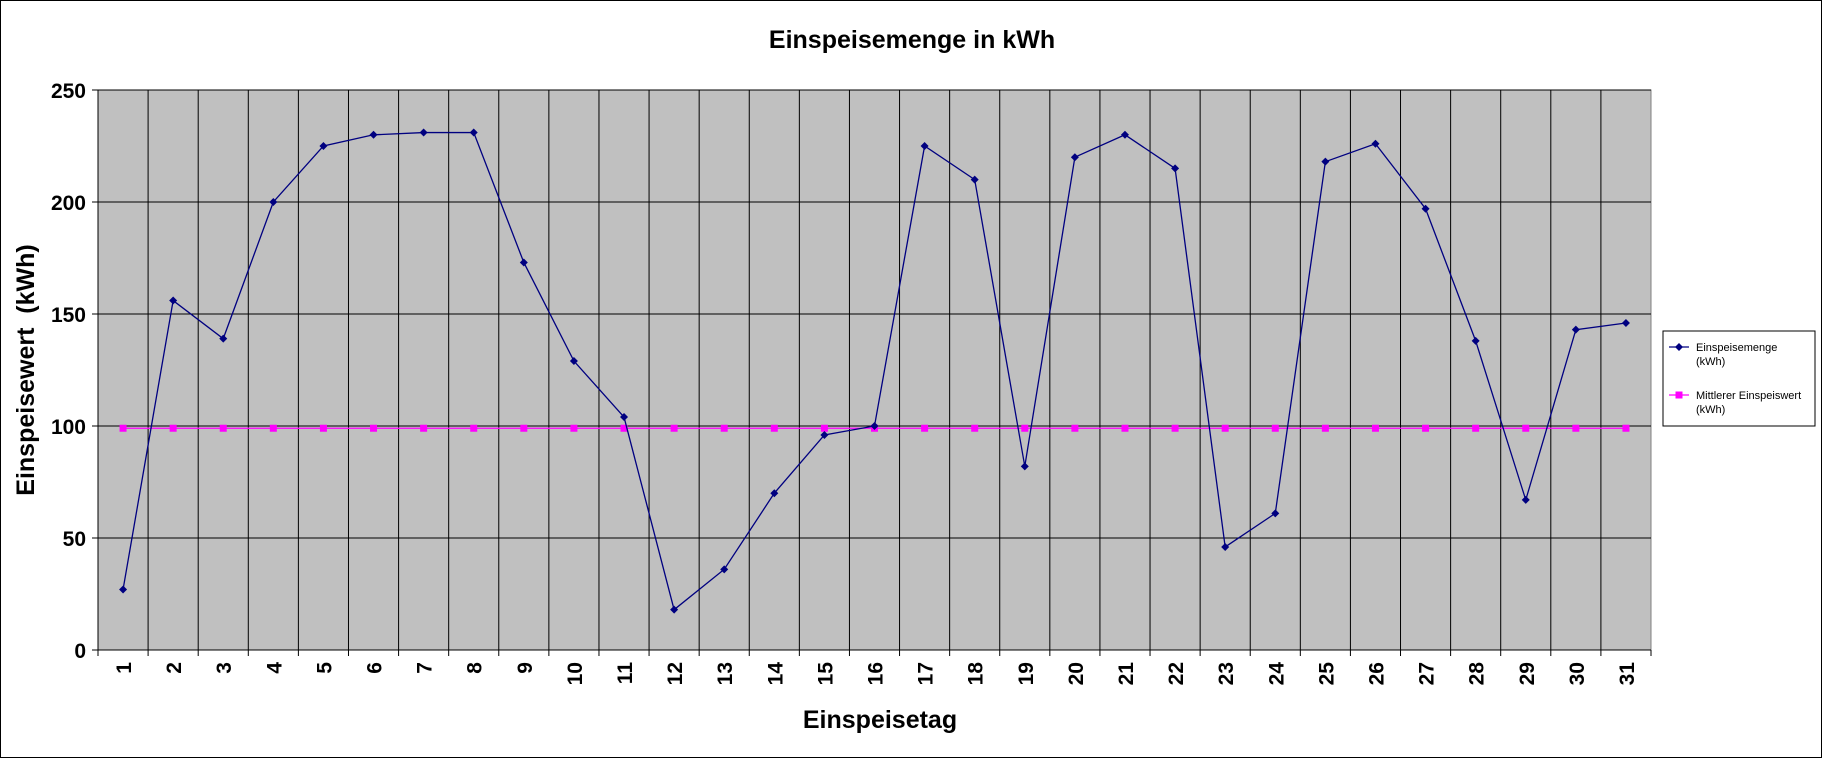 The image size is (1822, 759). Describe the element at coordinates (375, 668) in the screenshot. I see `x-tick-label: 6` at that location.